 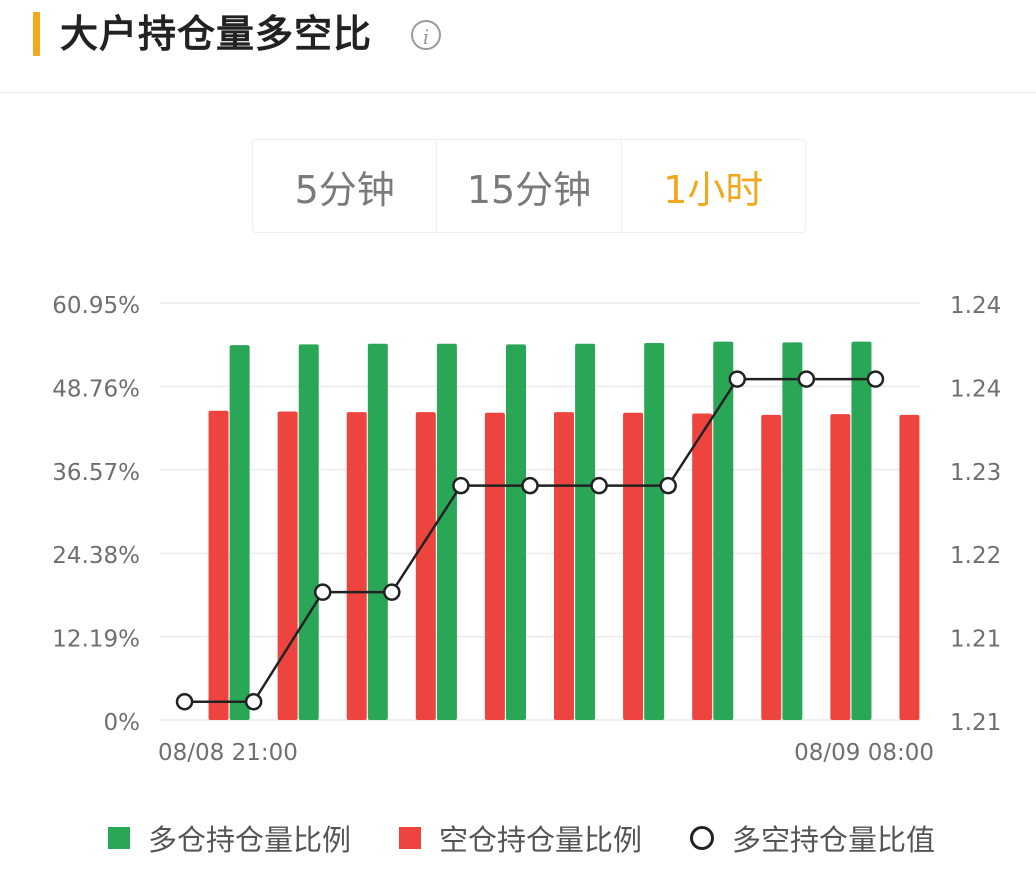 What do you see at coordinates (96, 389) in the screenshot?
I see `y-left-tick-label: 48.76%` at bounding box center [96, 389].